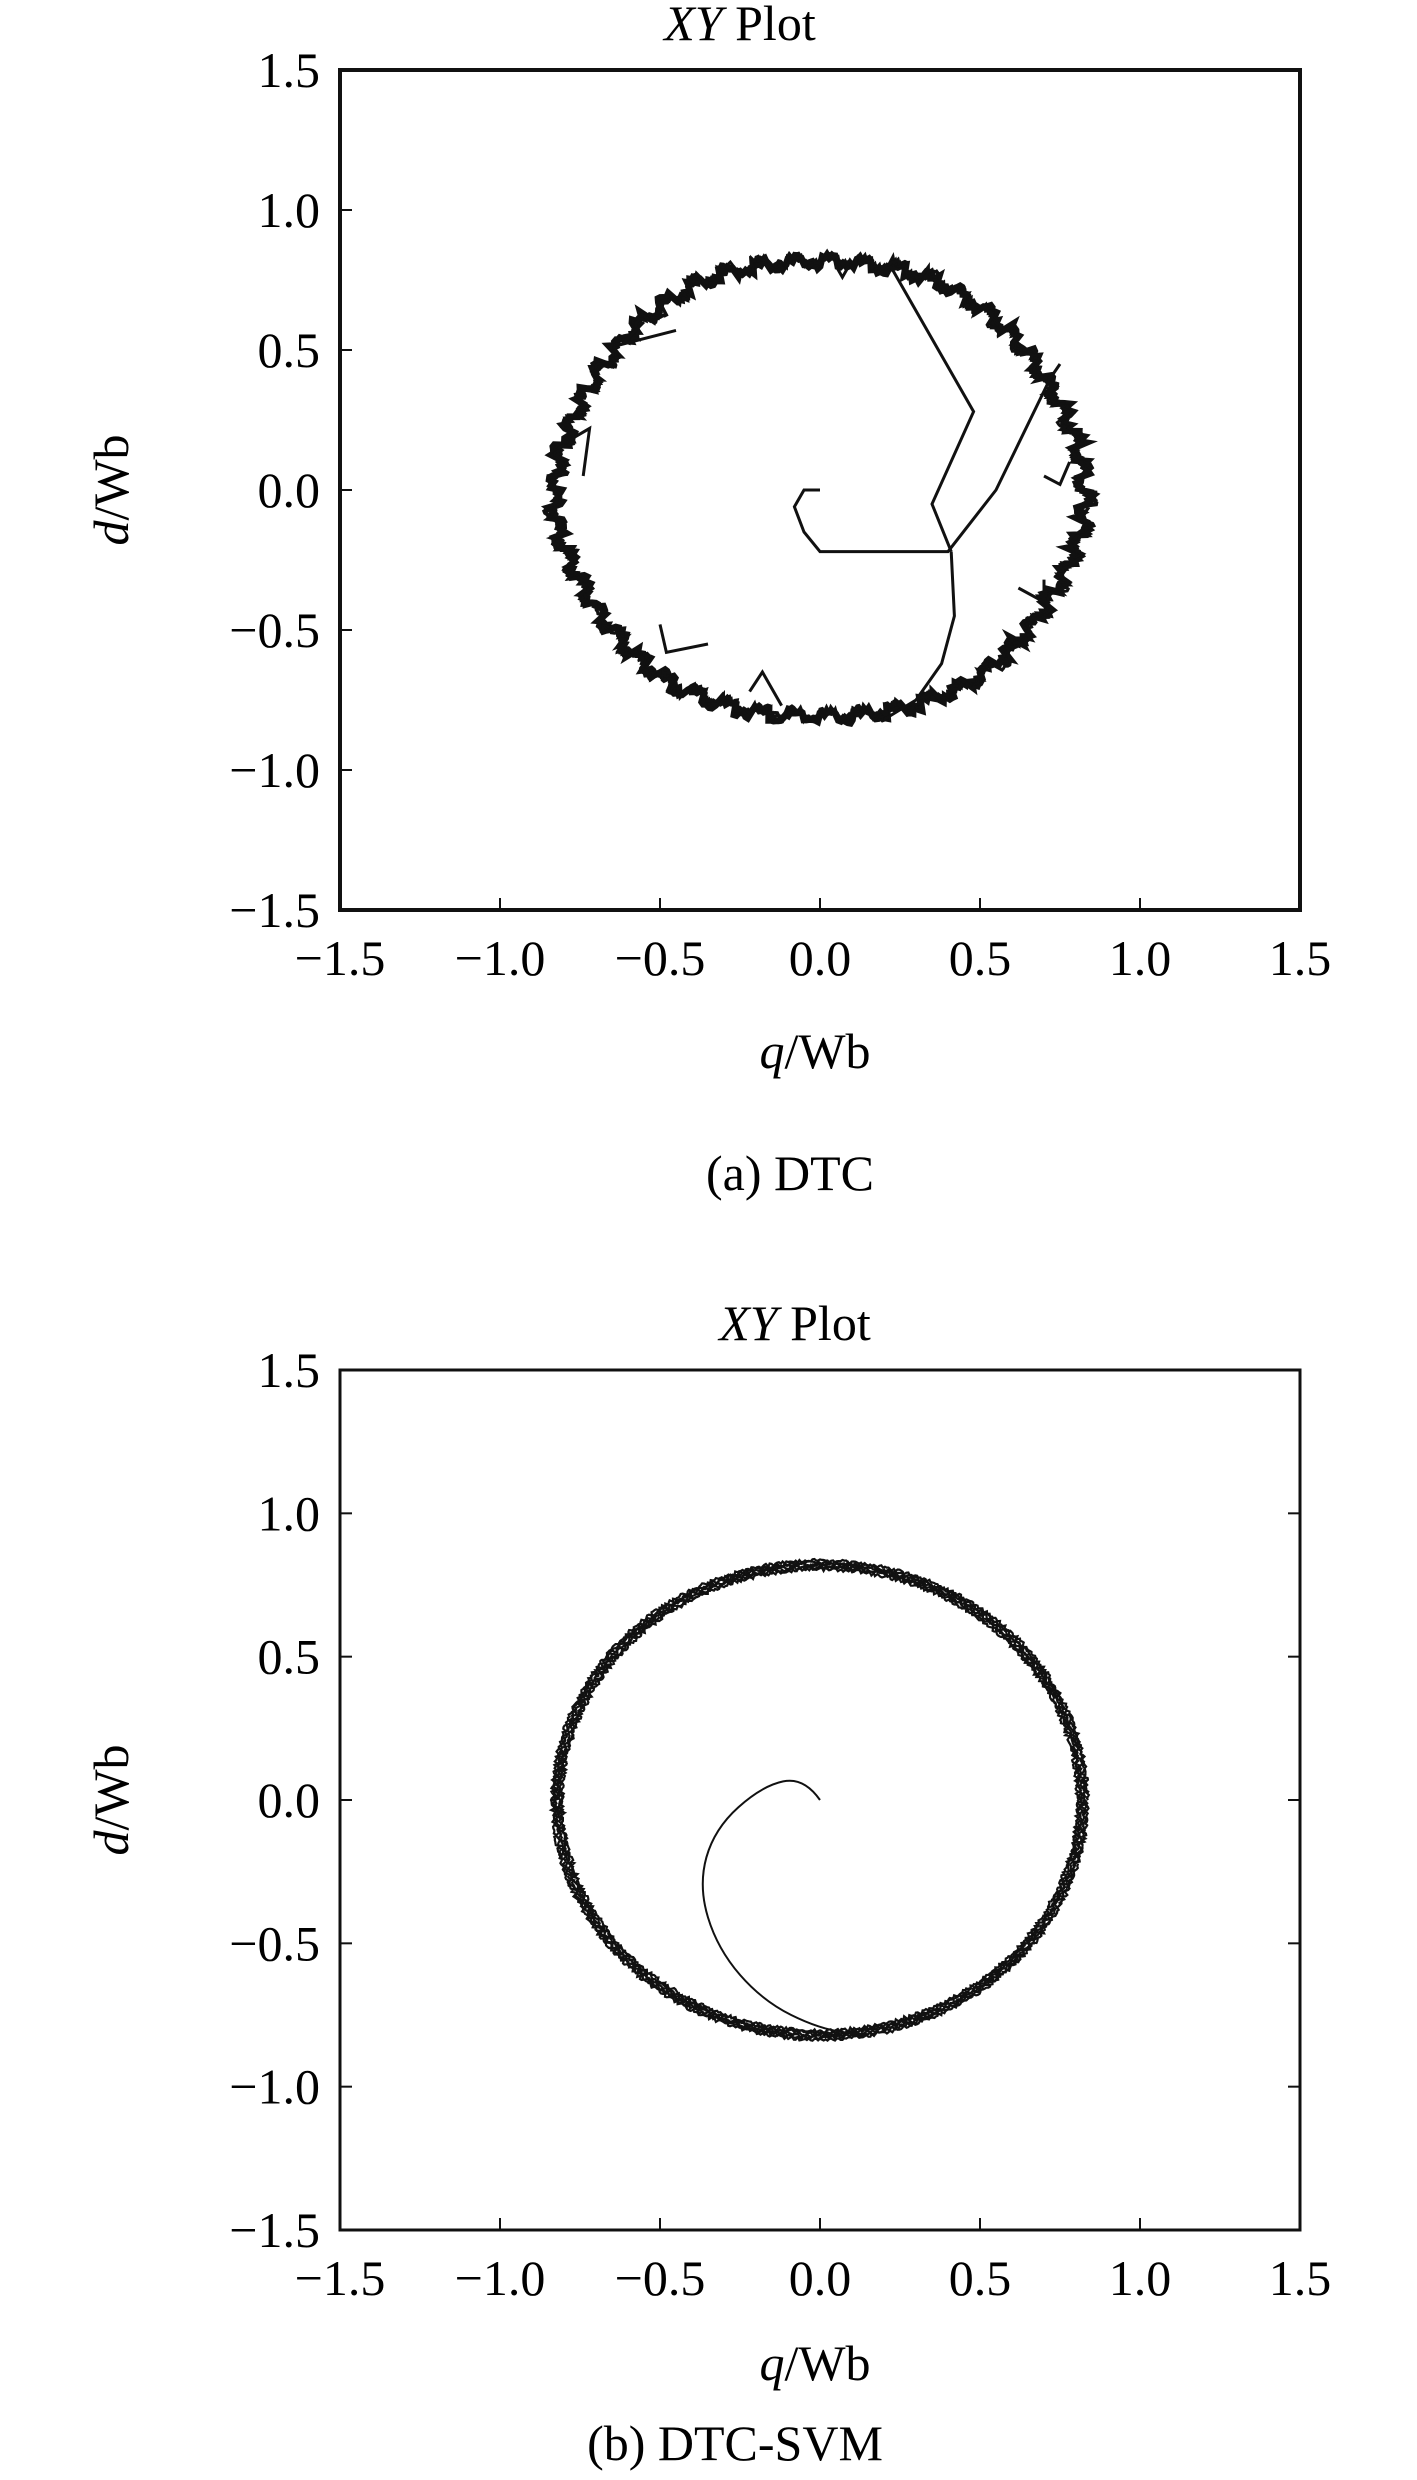 The height and width of the screenshot is (2480, 1417). I want to click on chart-a-data, so click(820, 488).